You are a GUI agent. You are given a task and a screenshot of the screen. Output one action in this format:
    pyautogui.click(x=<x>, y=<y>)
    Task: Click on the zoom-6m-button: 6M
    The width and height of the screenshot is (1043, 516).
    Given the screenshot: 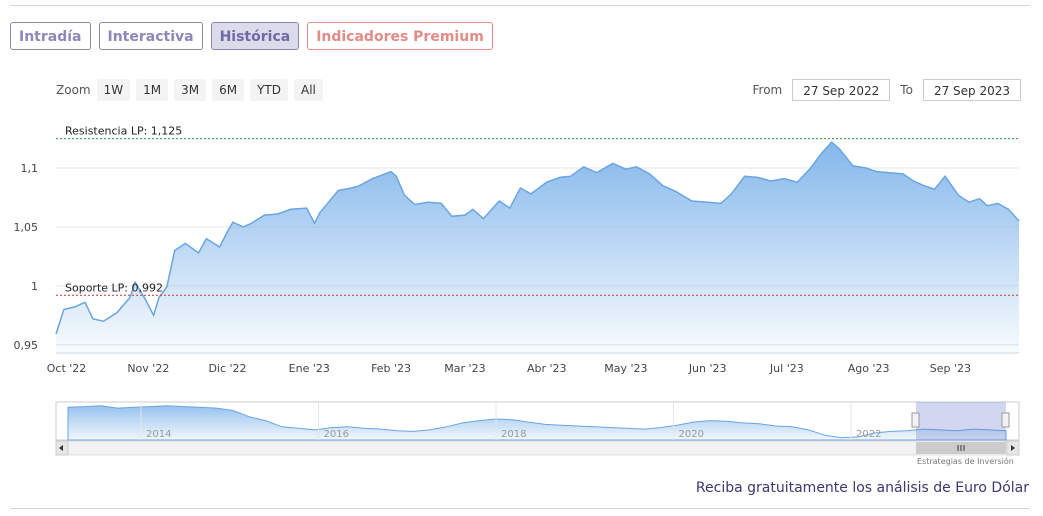 What is the action you would take?
    pyautogui.click(x=228, y=90)
    